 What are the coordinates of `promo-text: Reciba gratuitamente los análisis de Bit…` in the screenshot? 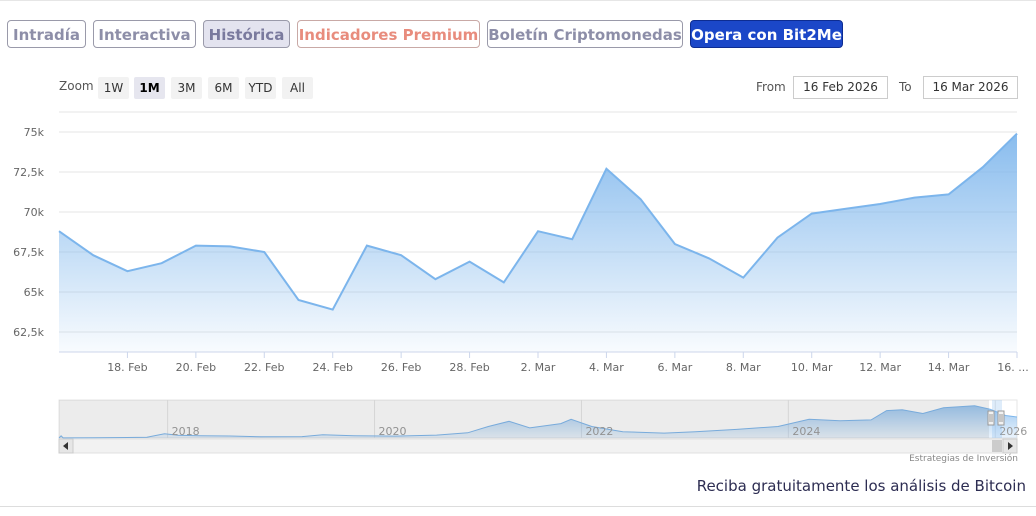 It's located at (861, 486).